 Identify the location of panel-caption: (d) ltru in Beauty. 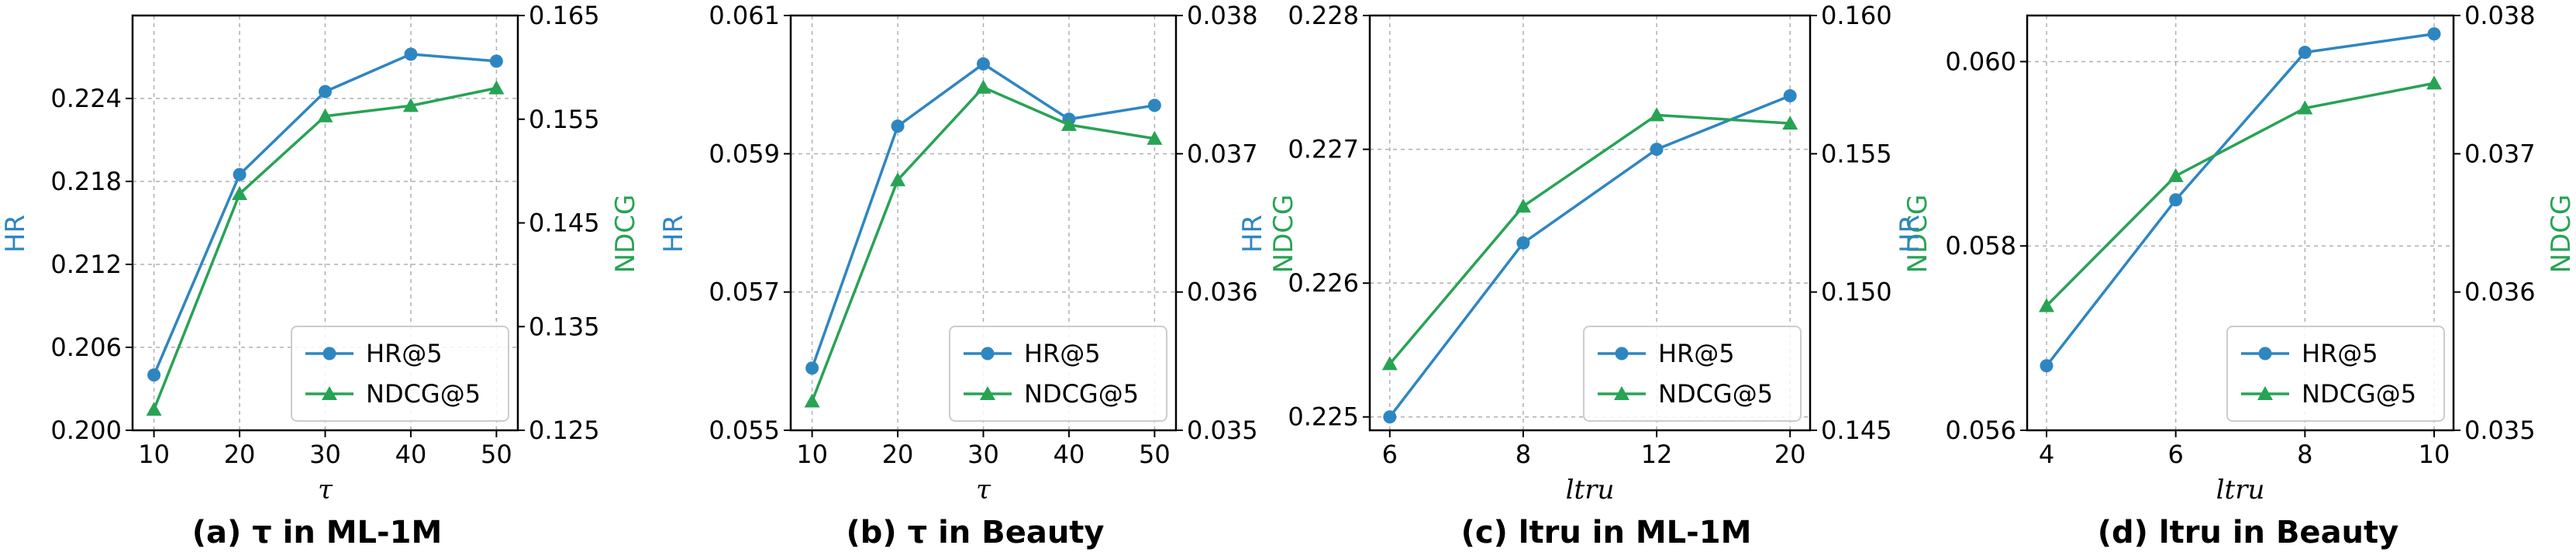
(2248, 532).